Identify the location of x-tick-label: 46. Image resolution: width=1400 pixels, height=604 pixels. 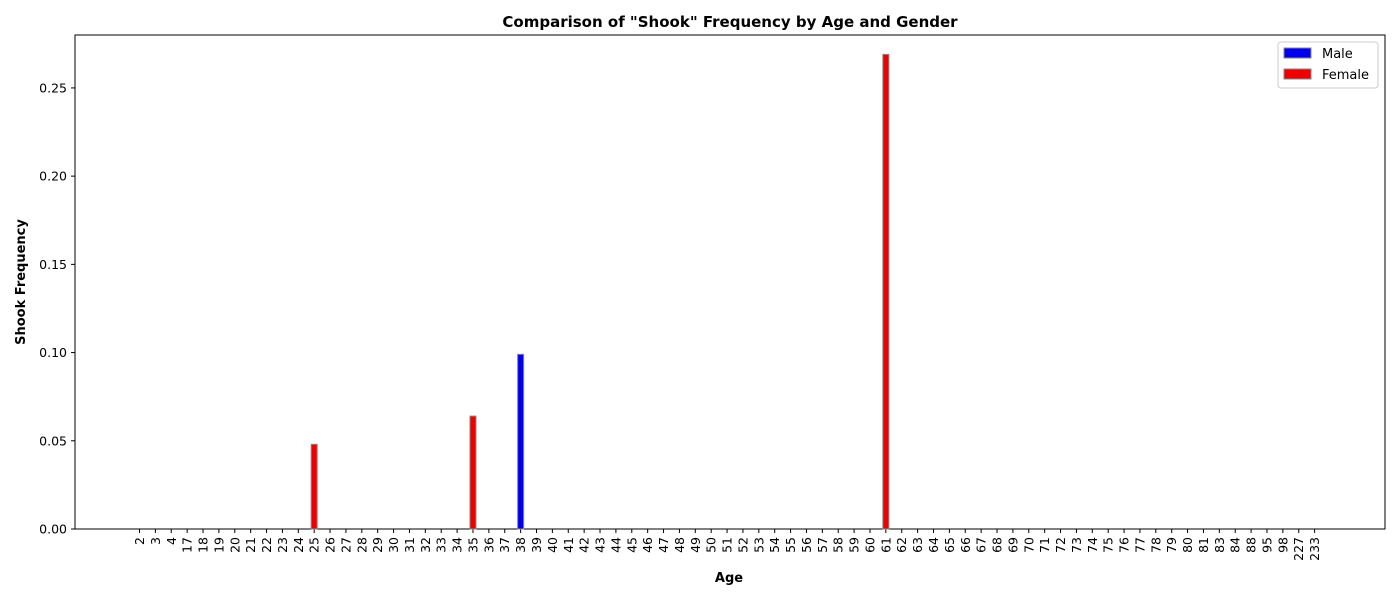
(647, 545).